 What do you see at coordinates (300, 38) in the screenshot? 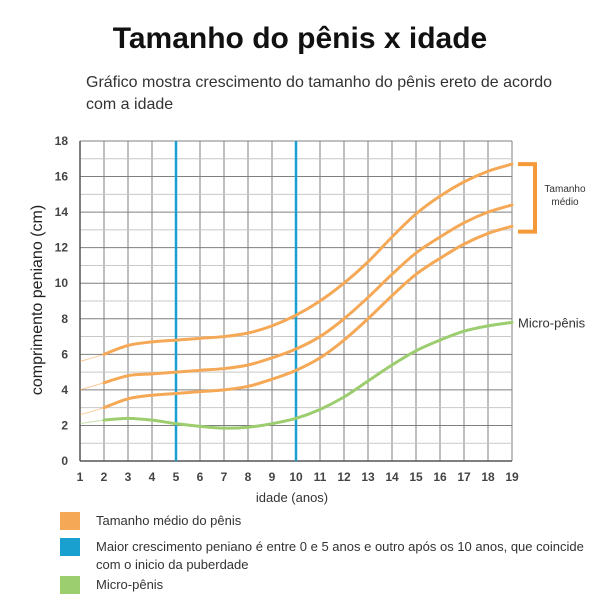
I see `chart-title: Tamanho do pênis x idade` at bounding box center [300, 38].